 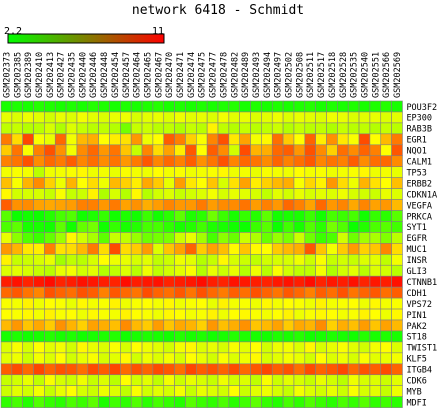 What do you see at coordinates (419, 184) in the screenshot?
I see `row-label: ERBB2` at bounding box center [419, 184].